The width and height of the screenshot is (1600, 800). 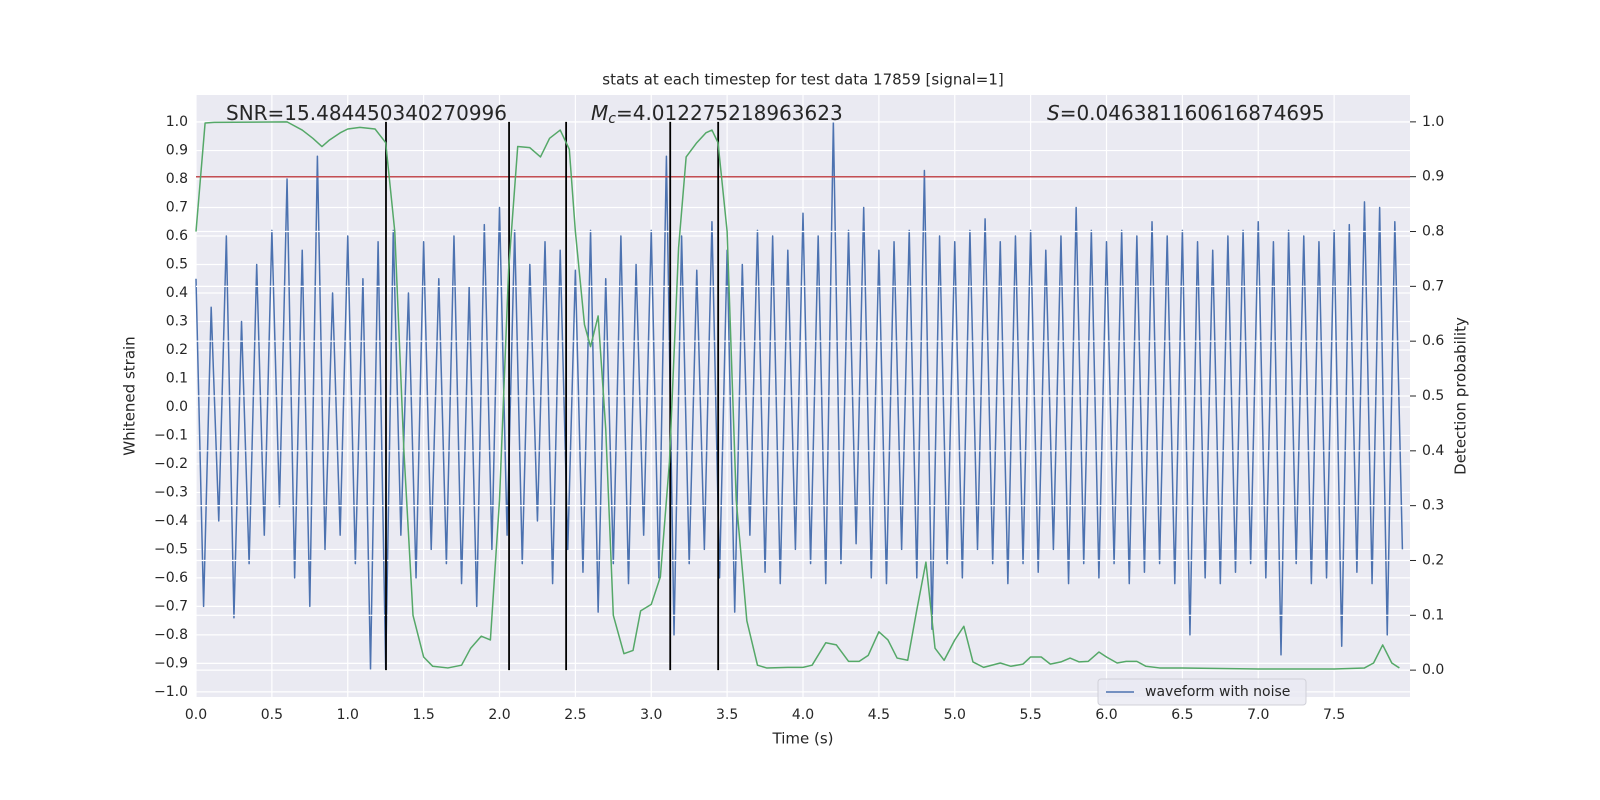 I want to click on x-tick-label: 3.5, so click(x=727, y=715).